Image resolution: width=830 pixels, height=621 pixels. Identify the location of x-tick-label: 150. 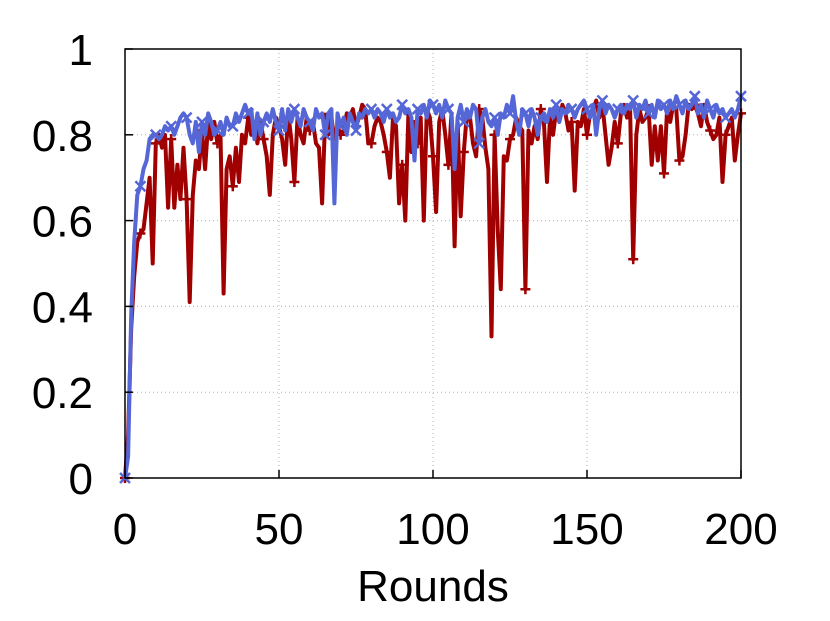
(586, 529).